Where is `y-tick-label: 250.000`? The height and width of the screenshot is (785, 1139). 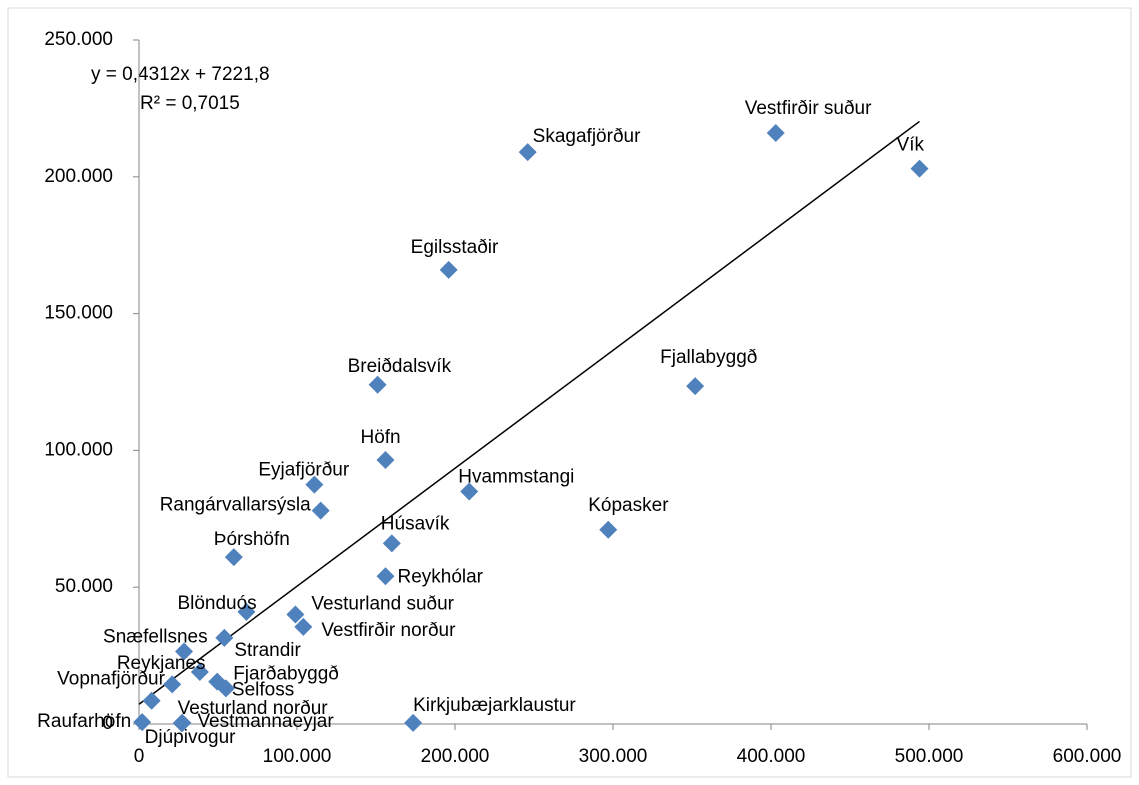 y-tick-label: 250.000 is located at coordinates (78, 39).